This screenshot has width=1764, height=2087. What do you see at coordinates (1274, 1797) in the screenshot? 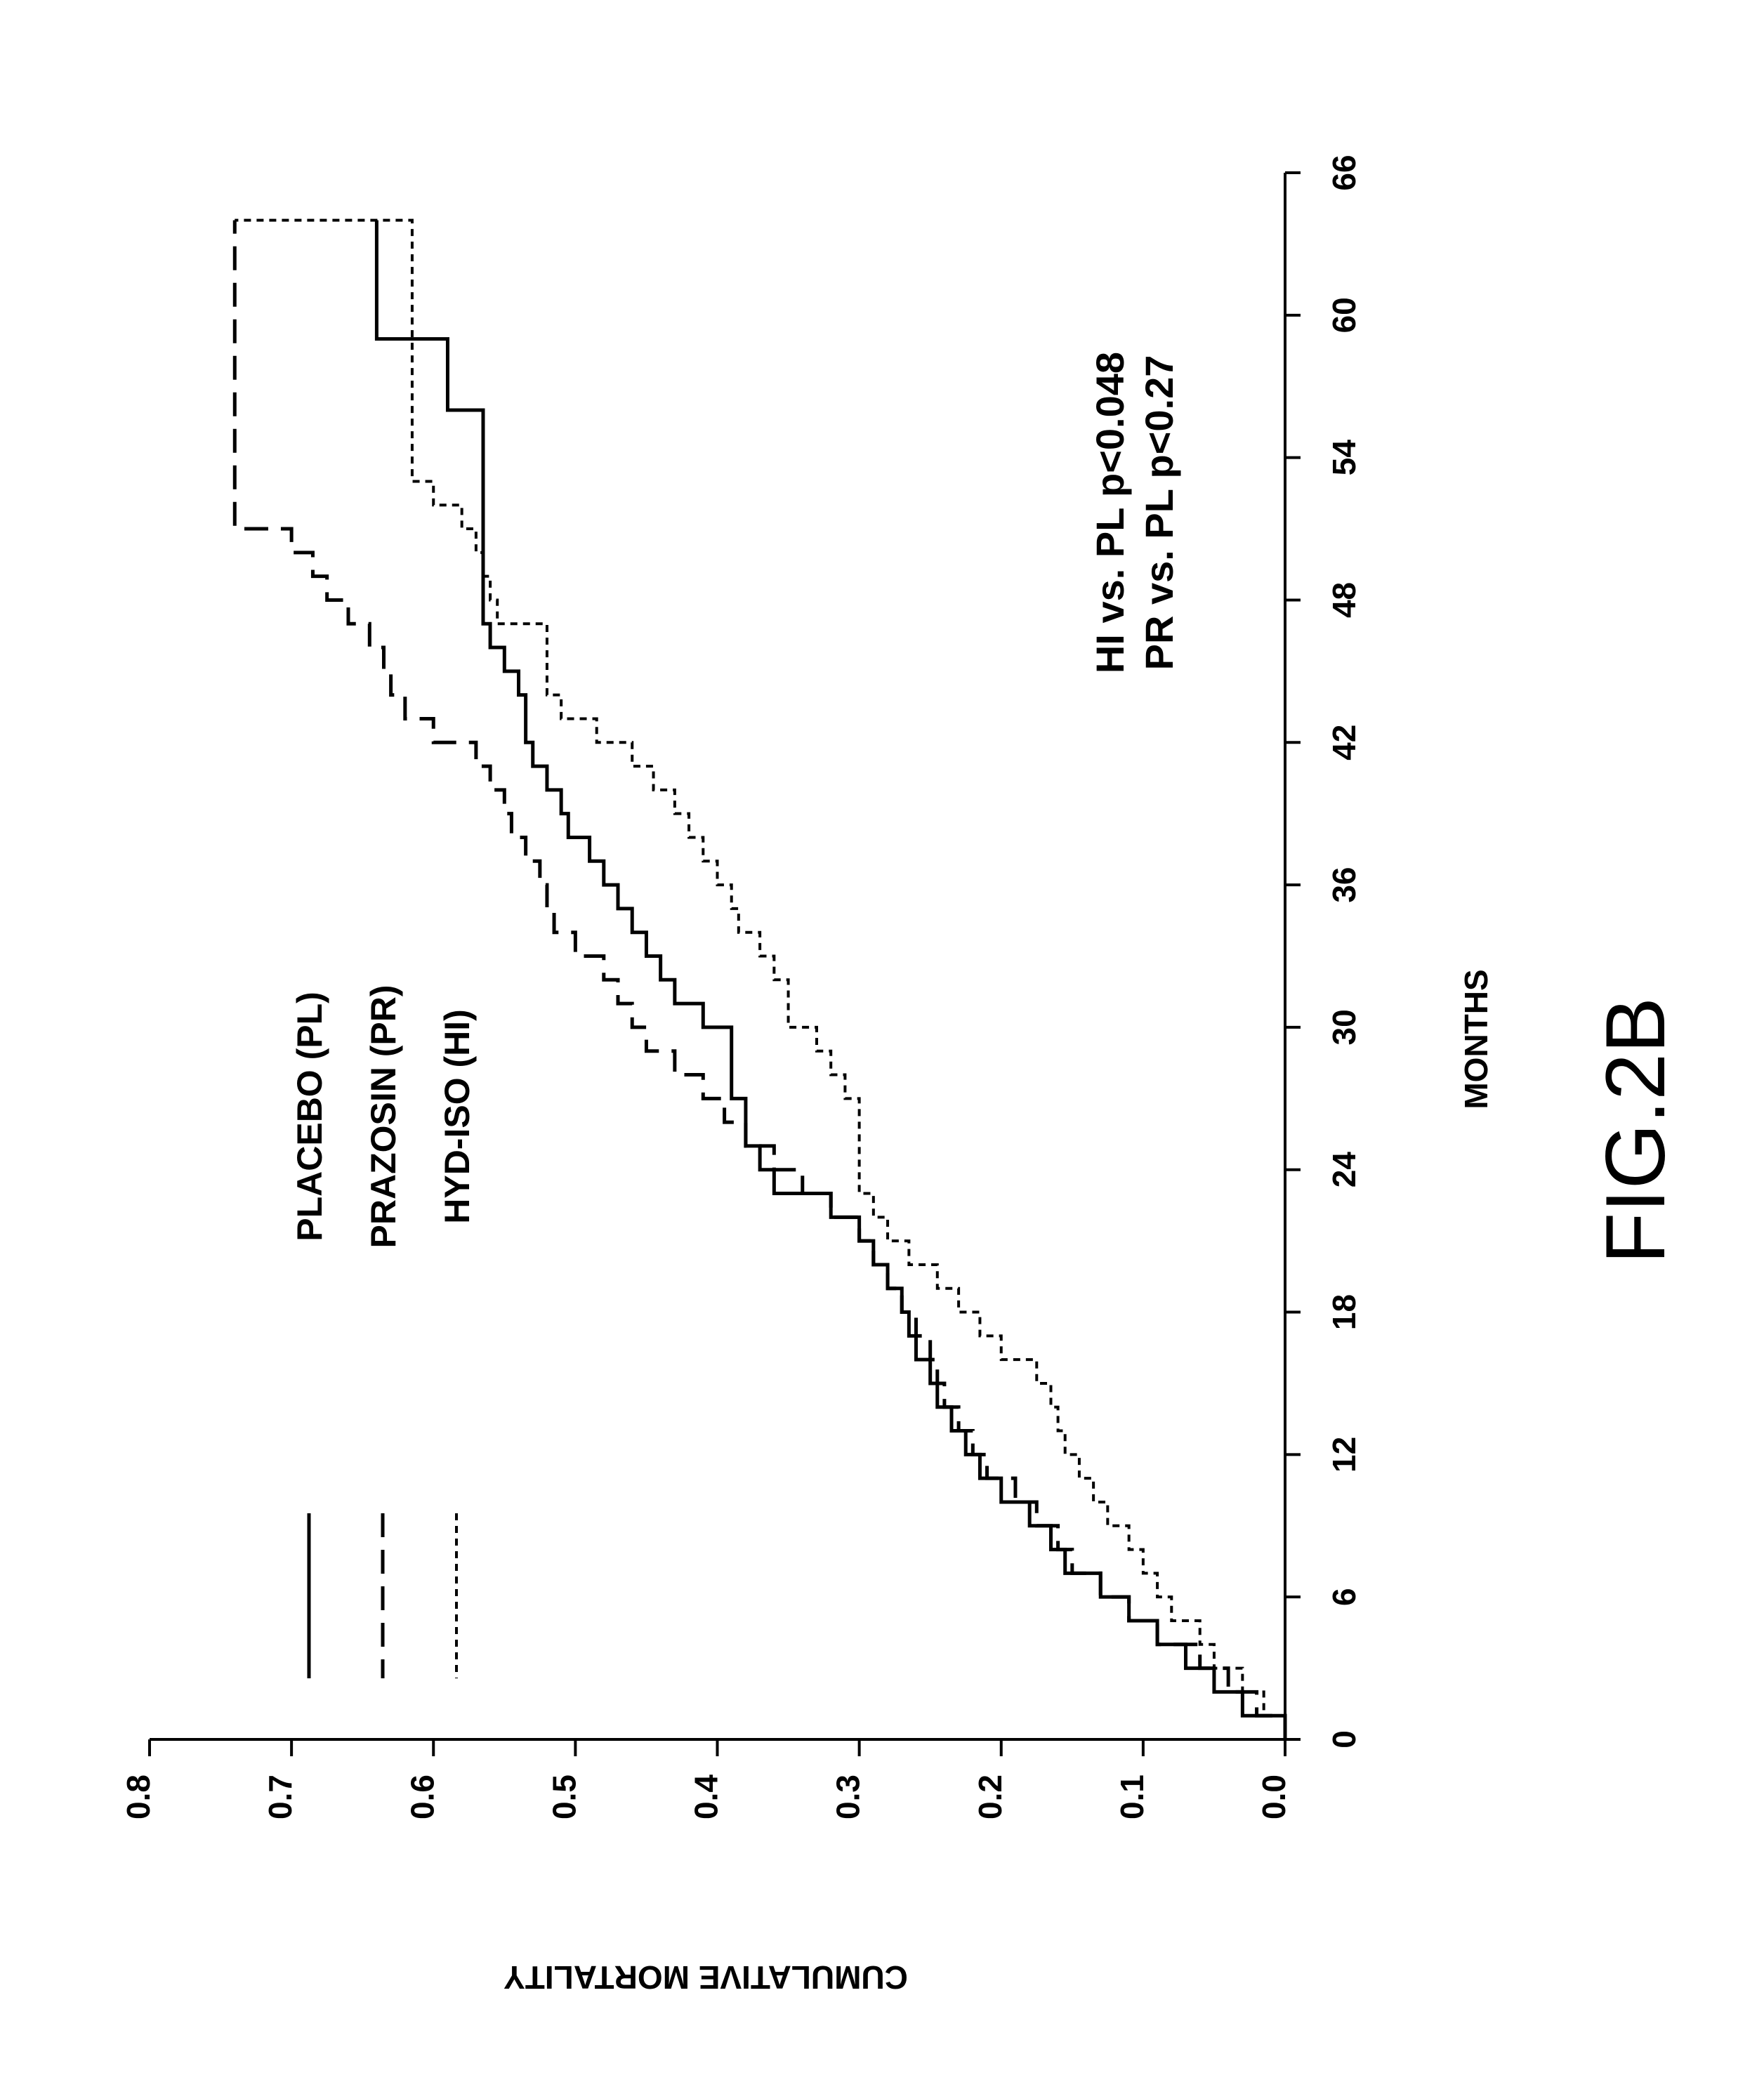
I see `y-tick-label: 0.0` at bounding box center [1274, 1797].